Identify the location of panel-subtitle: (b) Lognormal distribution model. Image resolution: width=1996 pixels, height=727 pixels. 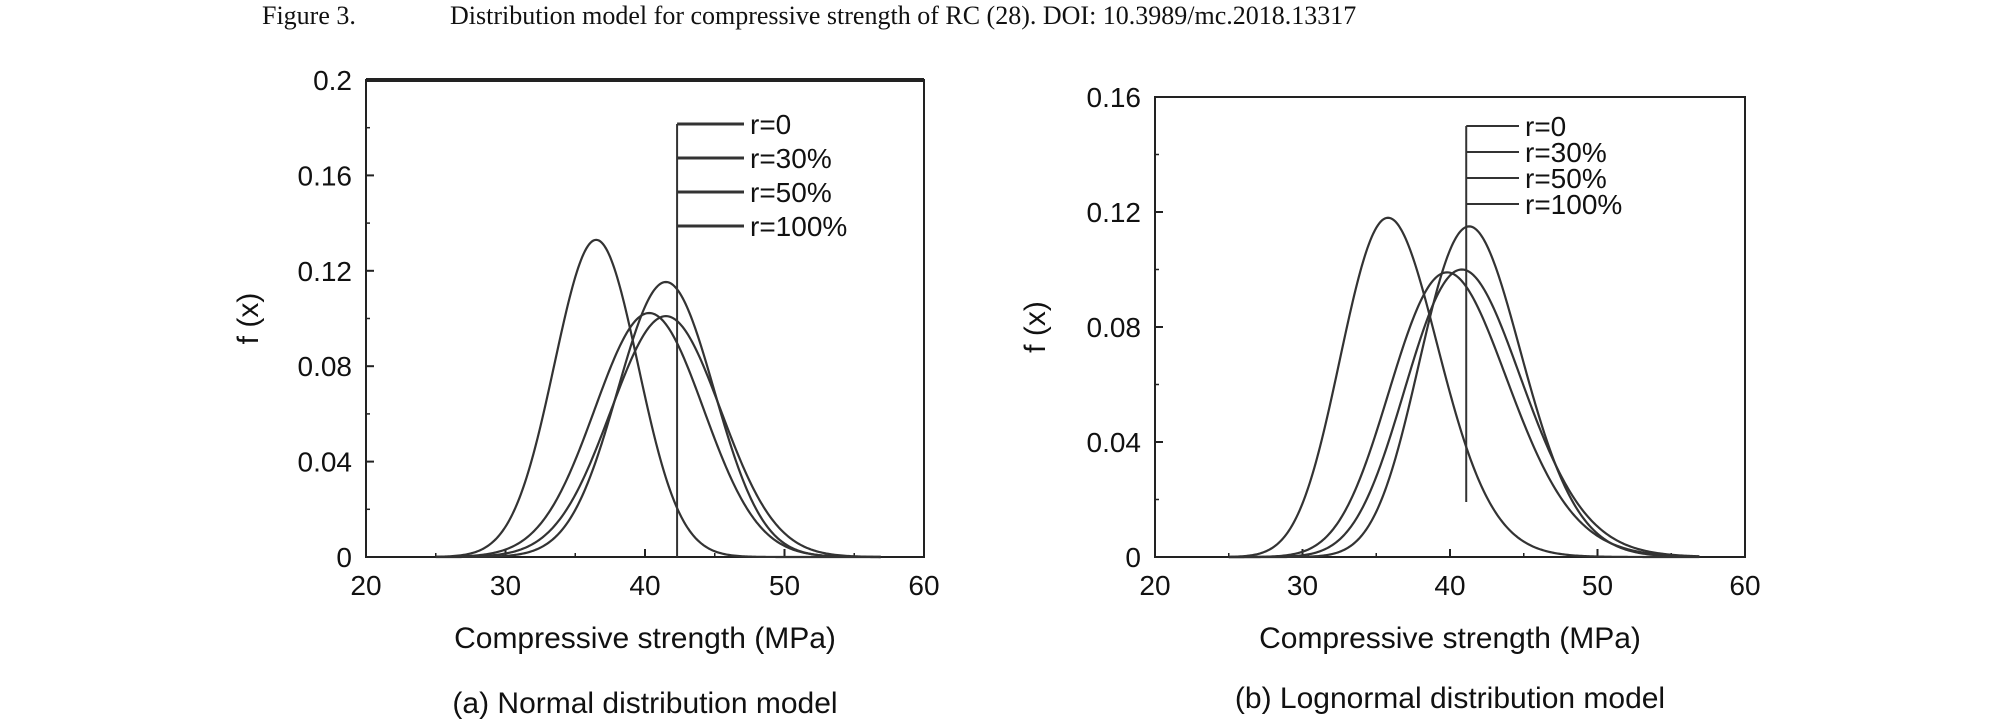
(1450, 698).